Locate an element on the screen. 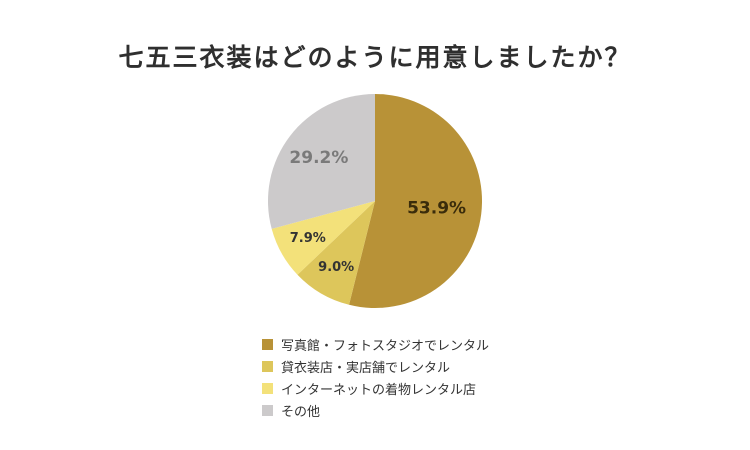  legend-label: 貸衣装店・実店舗でレンタル is located at coordinates (366, 368).